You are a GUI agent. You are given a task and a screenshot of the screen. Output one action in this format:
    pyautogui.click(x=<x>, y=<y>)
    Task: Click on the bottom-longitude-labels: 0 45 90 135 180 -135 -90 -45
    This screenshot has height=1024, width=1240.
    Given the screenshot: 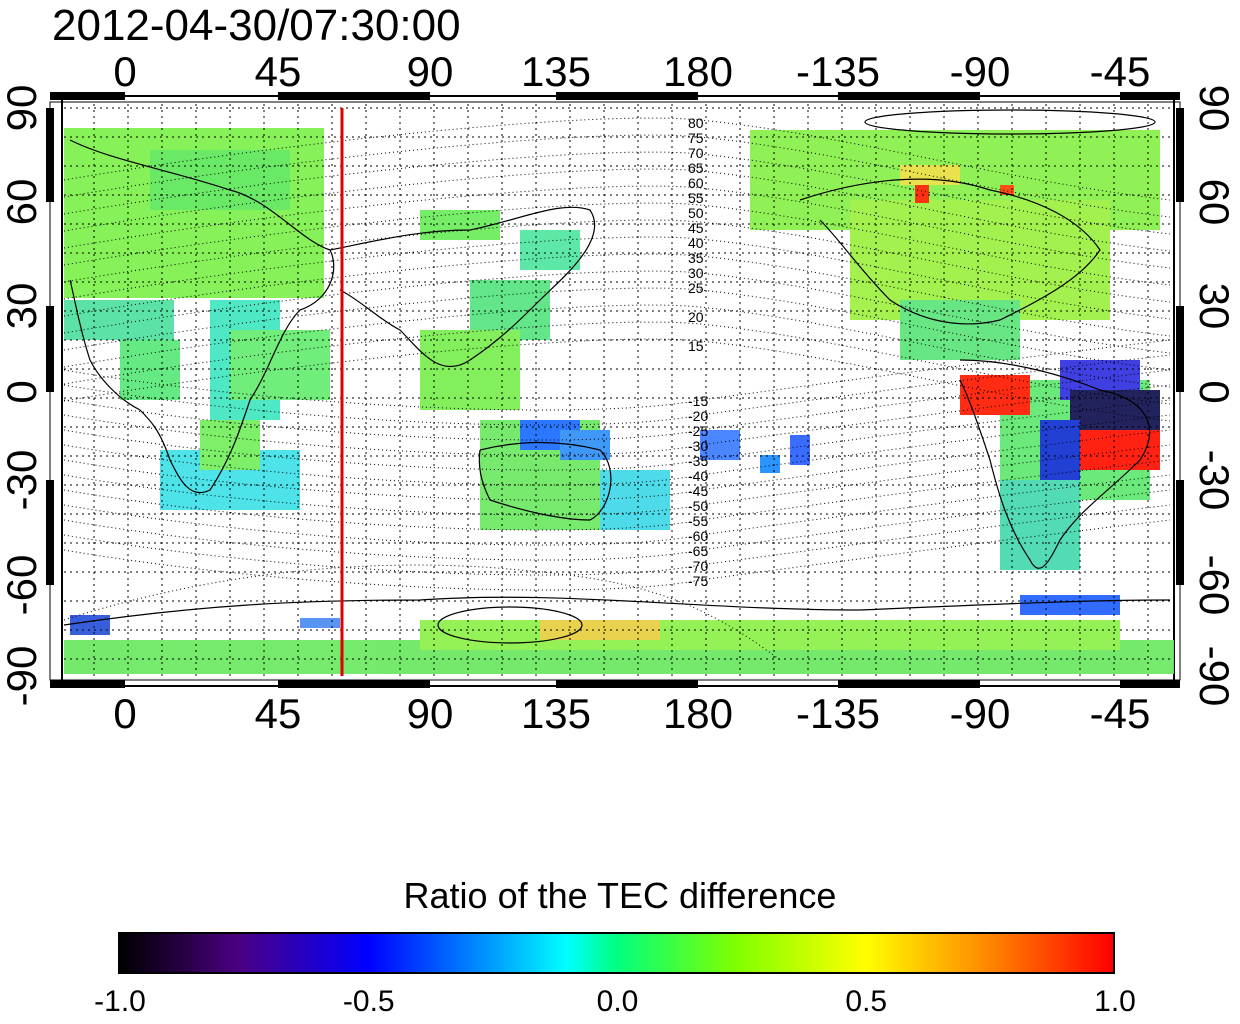 What is the action you would take?
    pyautogui.click(x=631, y=713)
    